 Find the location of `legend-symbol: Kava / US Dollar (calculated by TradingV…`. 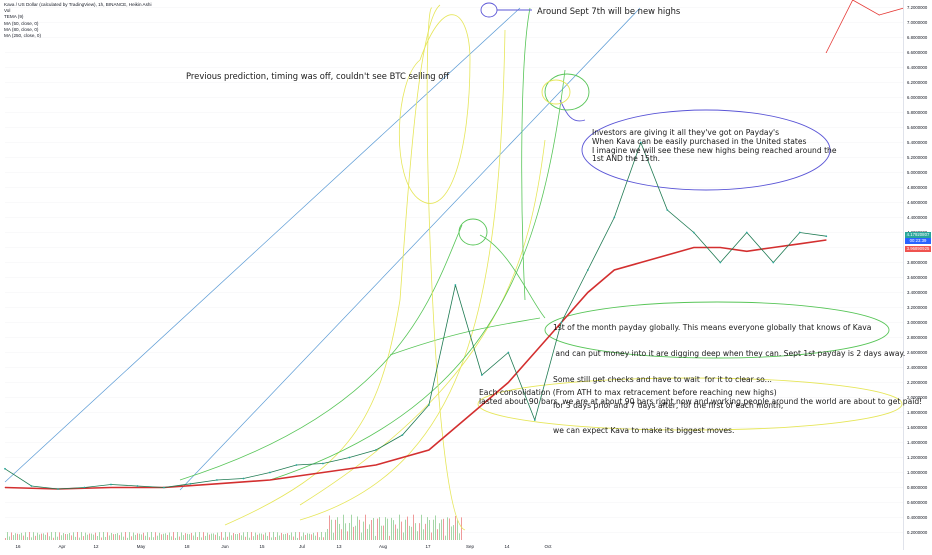

legend-symbol: Kava / US Dollar (calculated by TradingV… is located at coordinates (78, 5).